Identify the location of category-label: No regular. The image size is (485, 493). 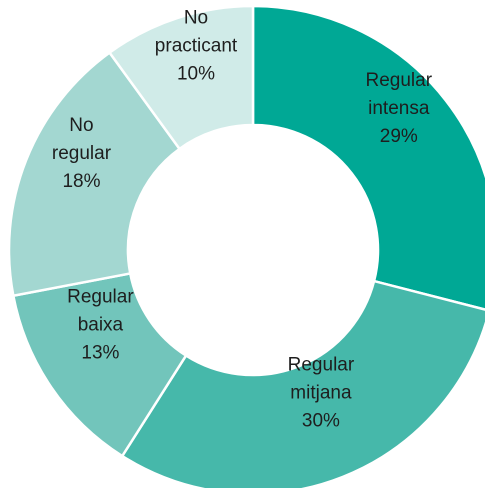
(82, 139).